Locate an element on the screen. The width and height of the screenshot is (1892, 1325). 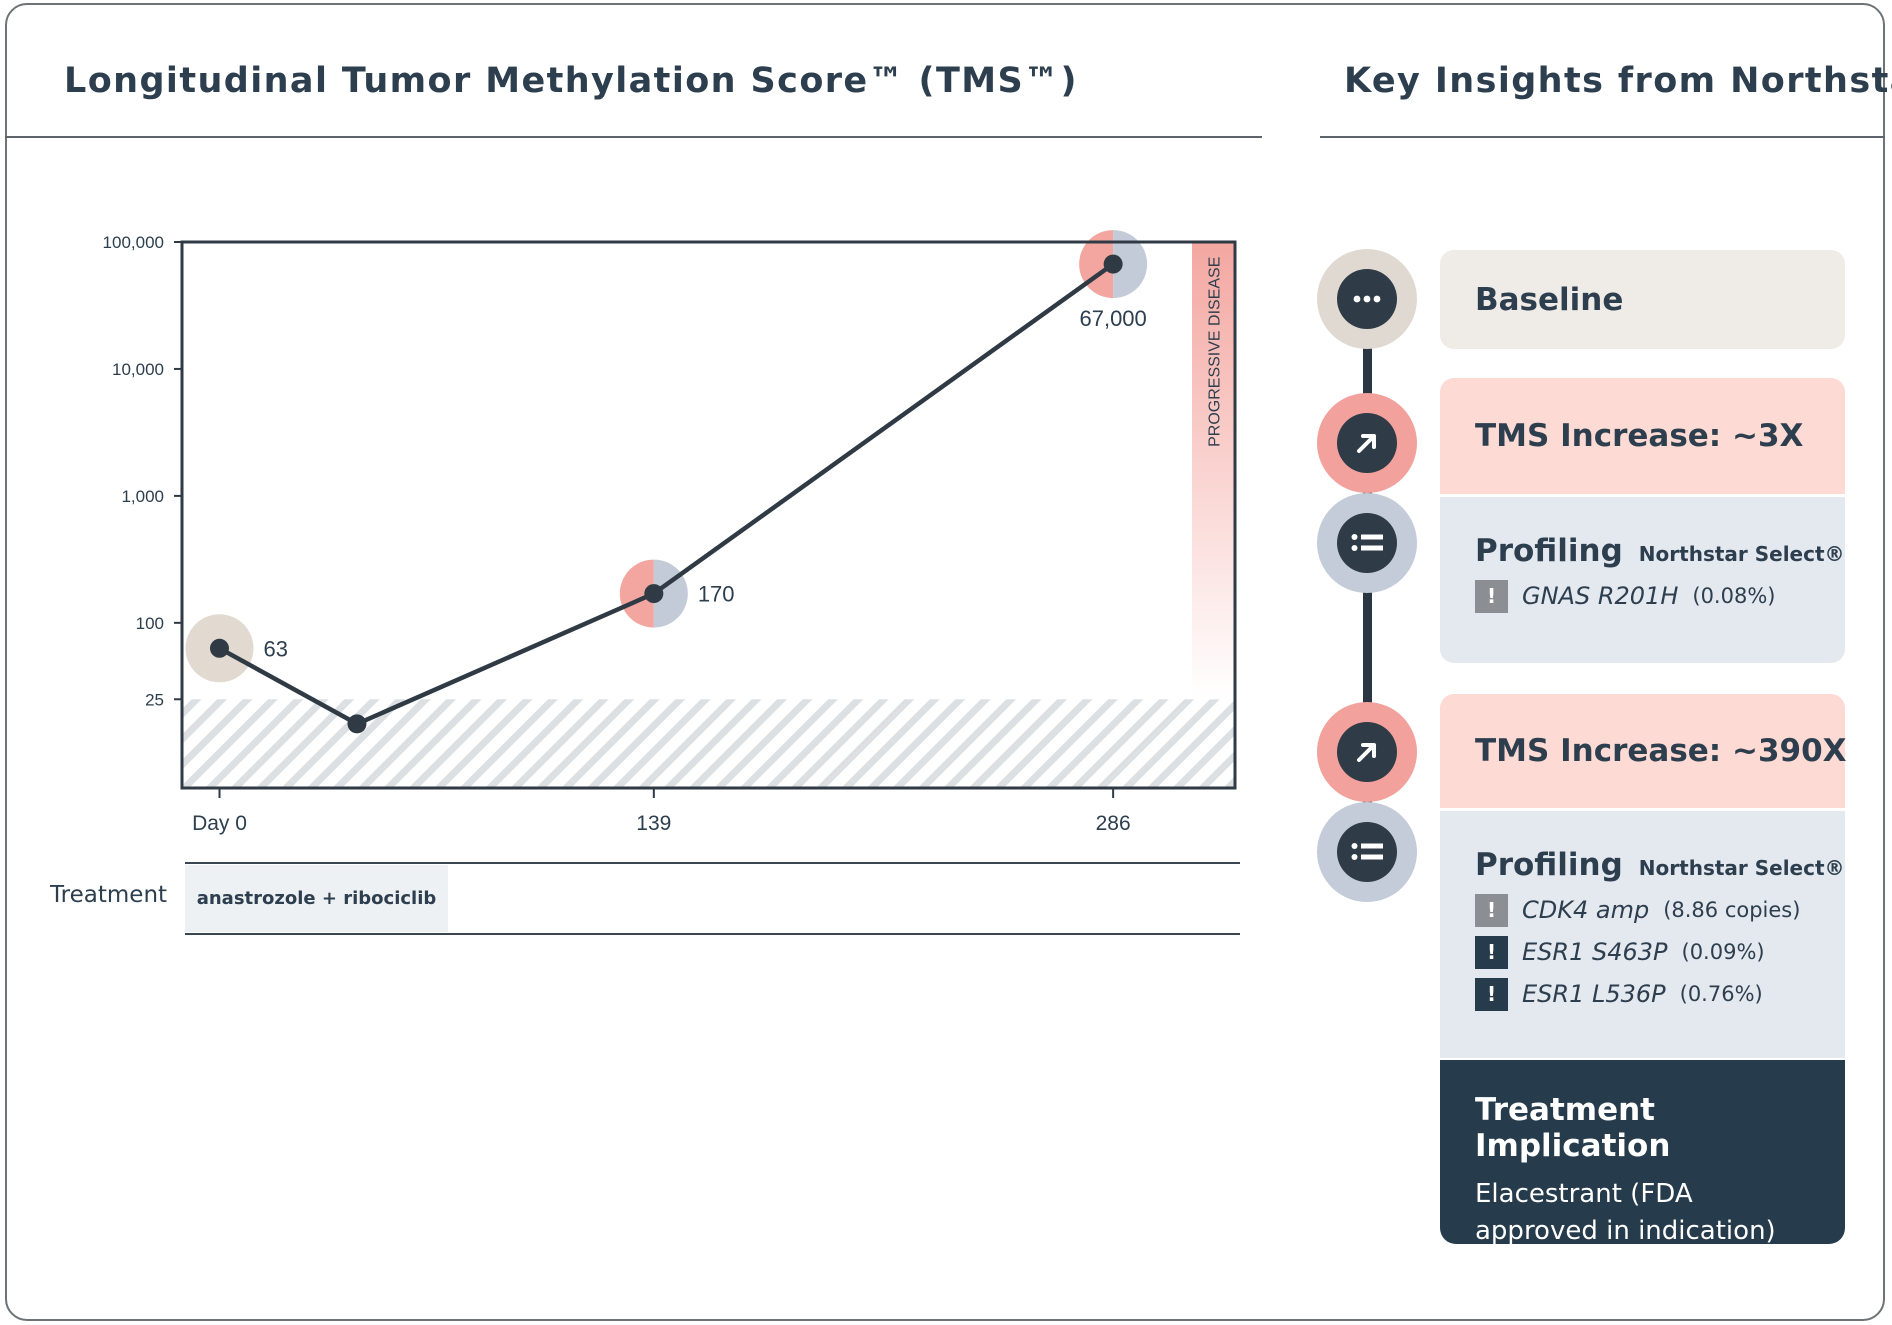
y-tick-label: 25 is located at coordinates (154, 699).